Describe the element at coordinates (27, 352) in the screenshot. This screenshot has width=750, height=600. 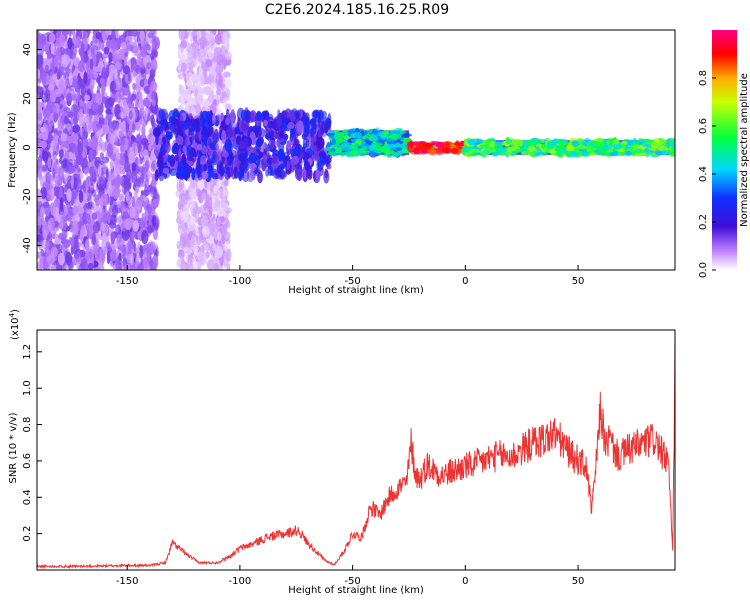
I see `snr-y-tick-label: 1.2` at that location.